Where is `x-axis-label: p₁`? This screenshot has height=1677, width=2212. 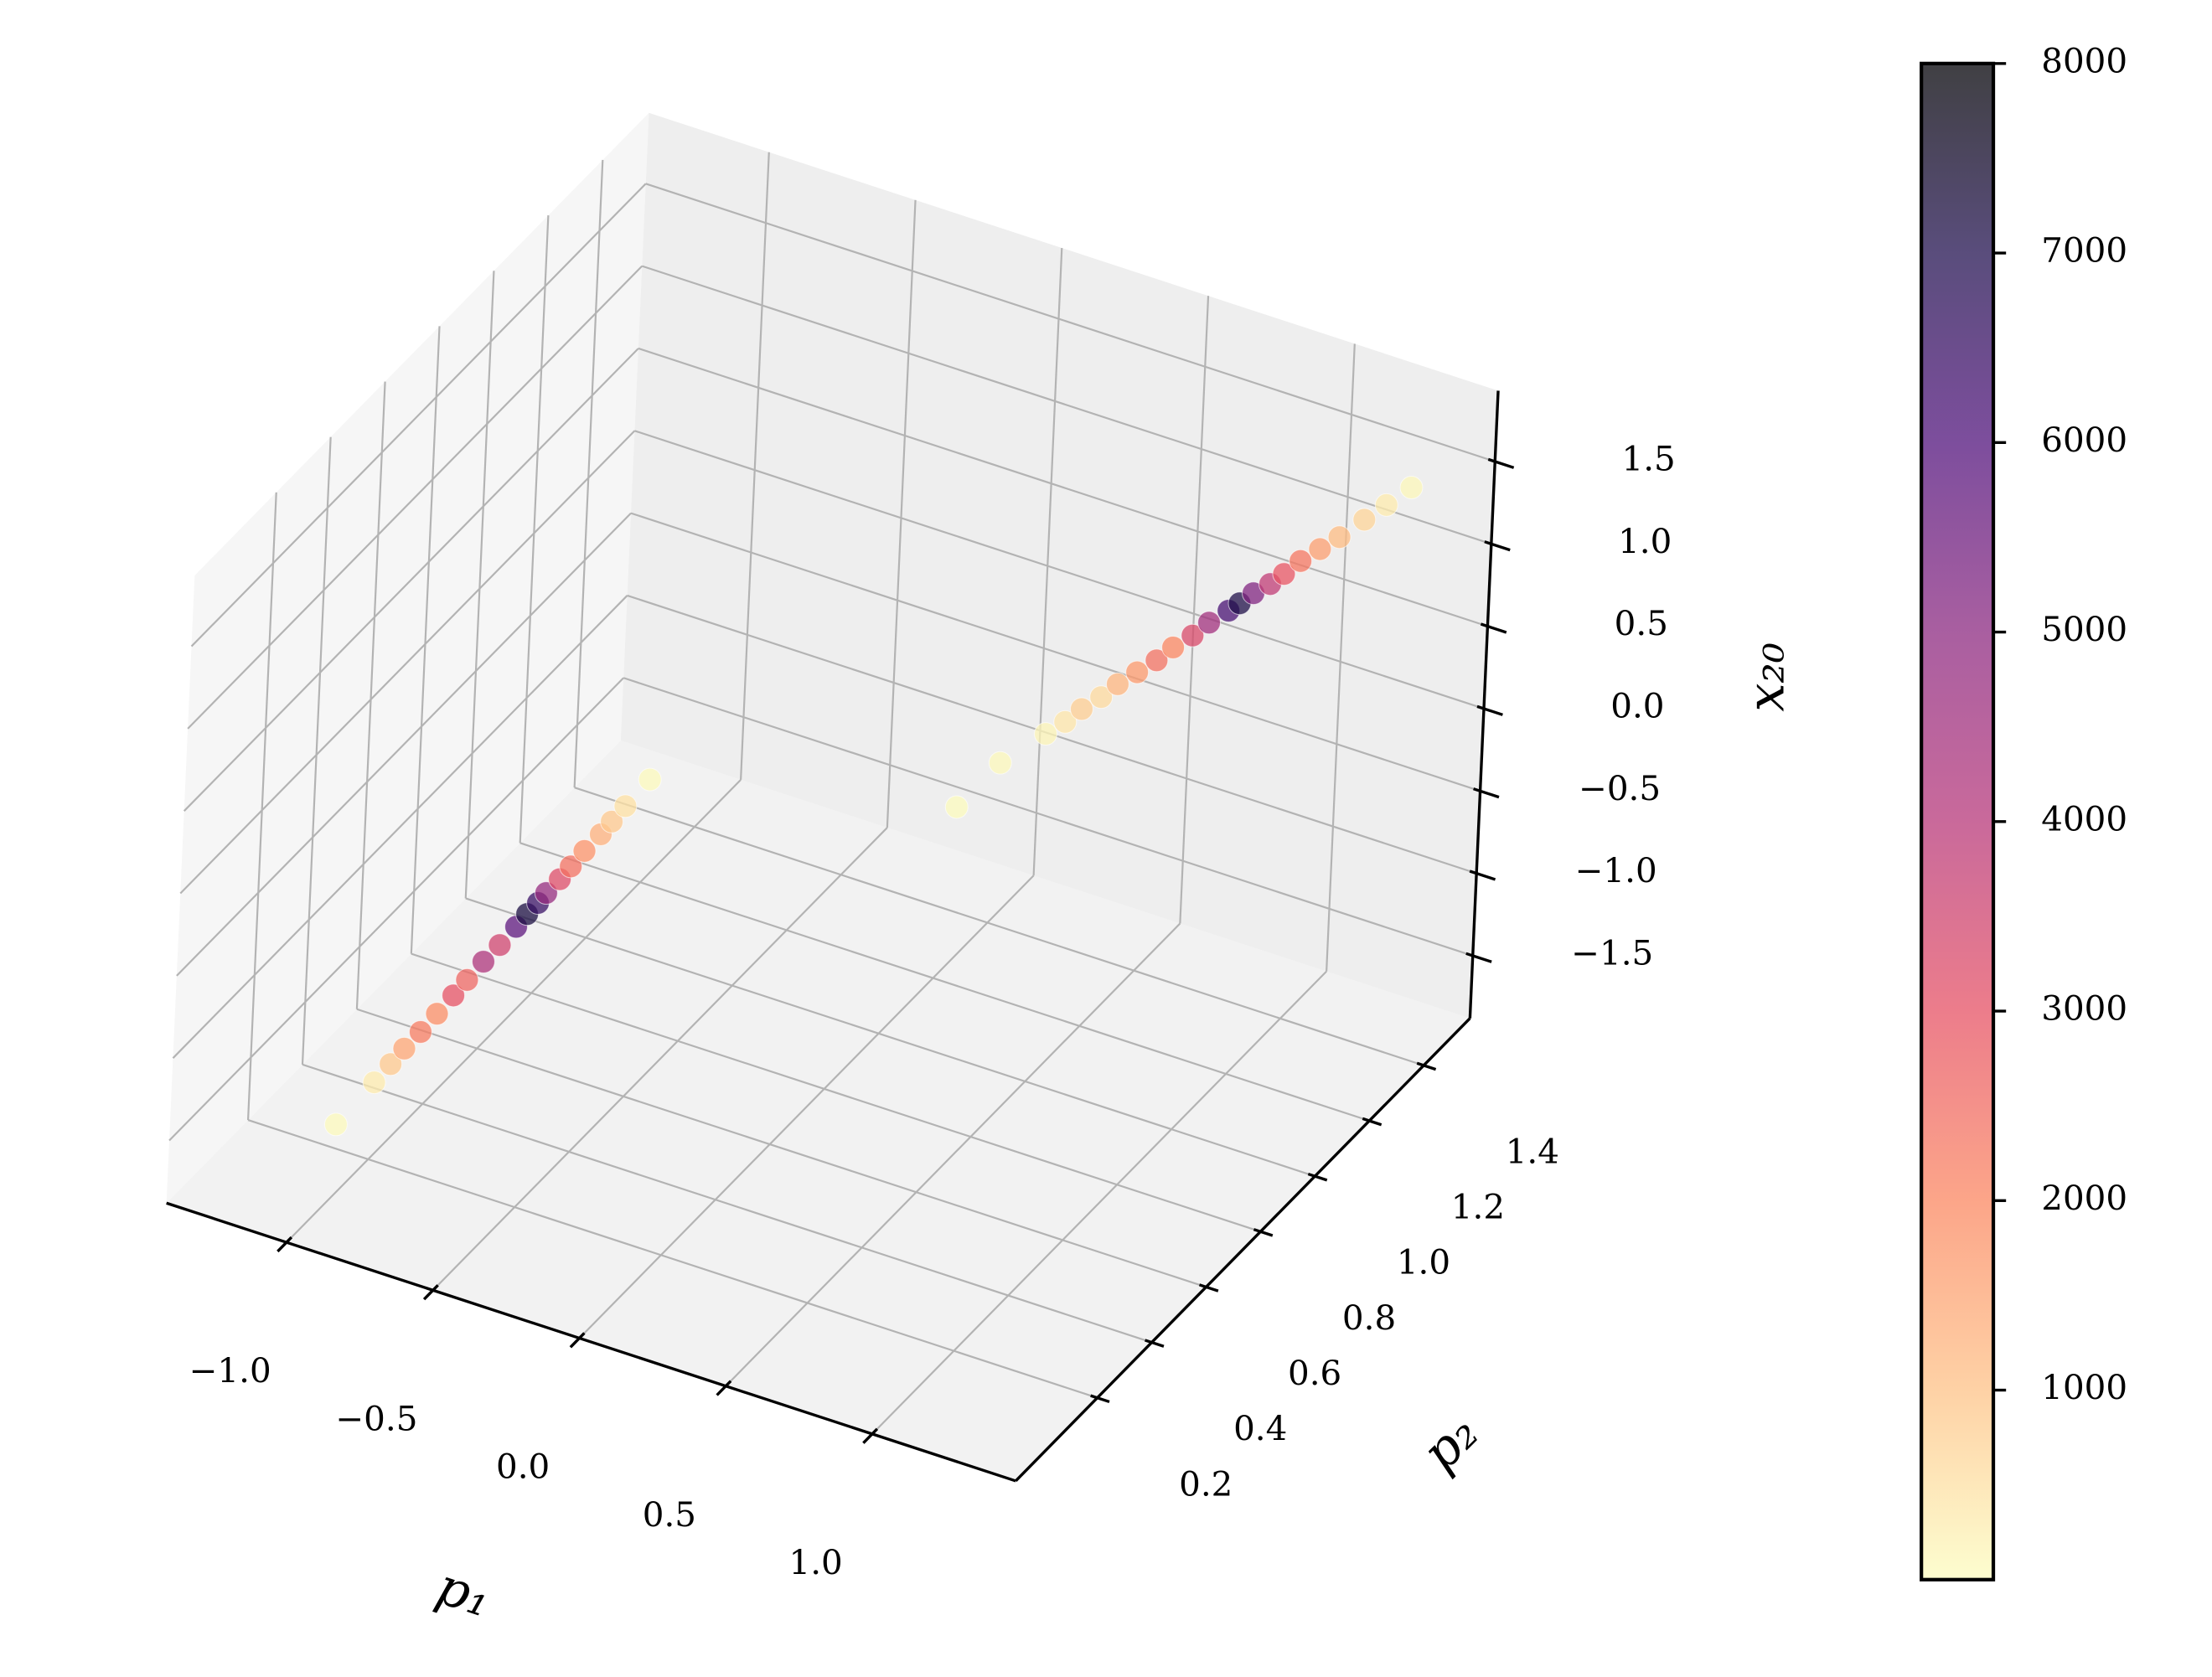
x-axis-label: p₁ is located at coordinates (464, 1593).